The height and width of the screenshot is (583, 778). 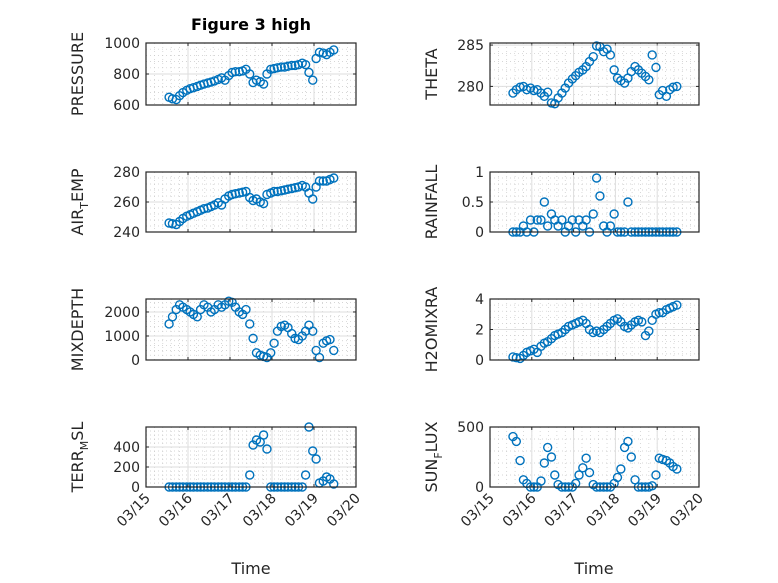 I want to click on y-tick-label: 1000, so click(x=122, y=337).